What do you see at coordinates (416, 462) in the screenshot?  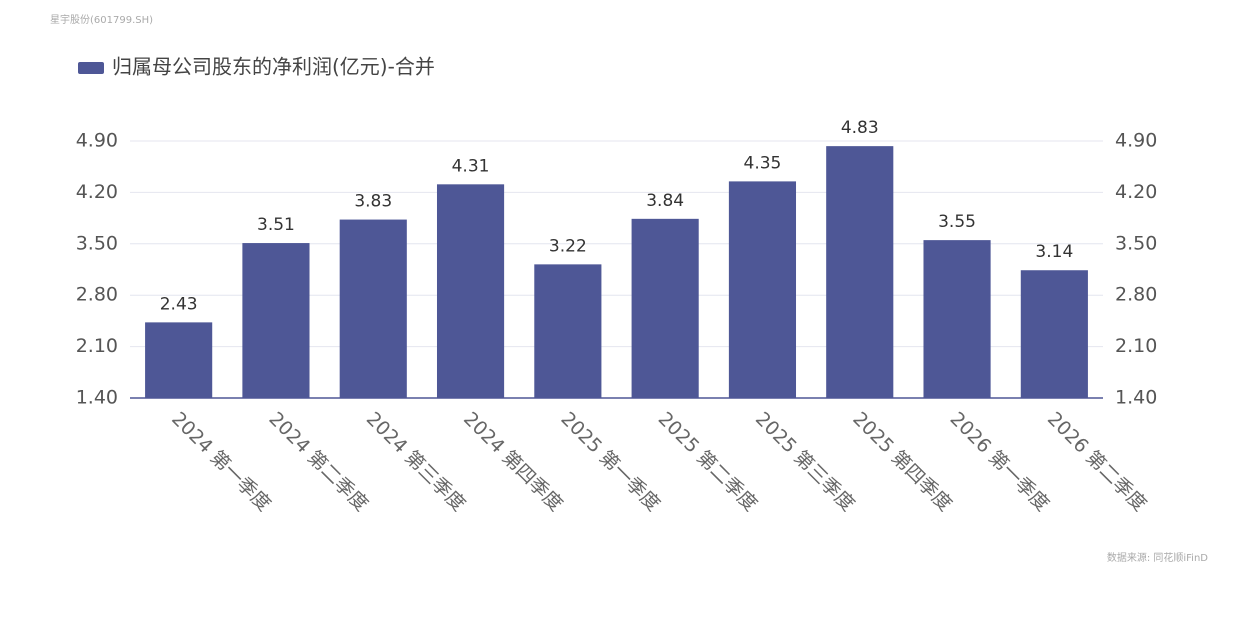 I see `x-tick-label: 2024 第三季度` at bounding box center [416, 462].